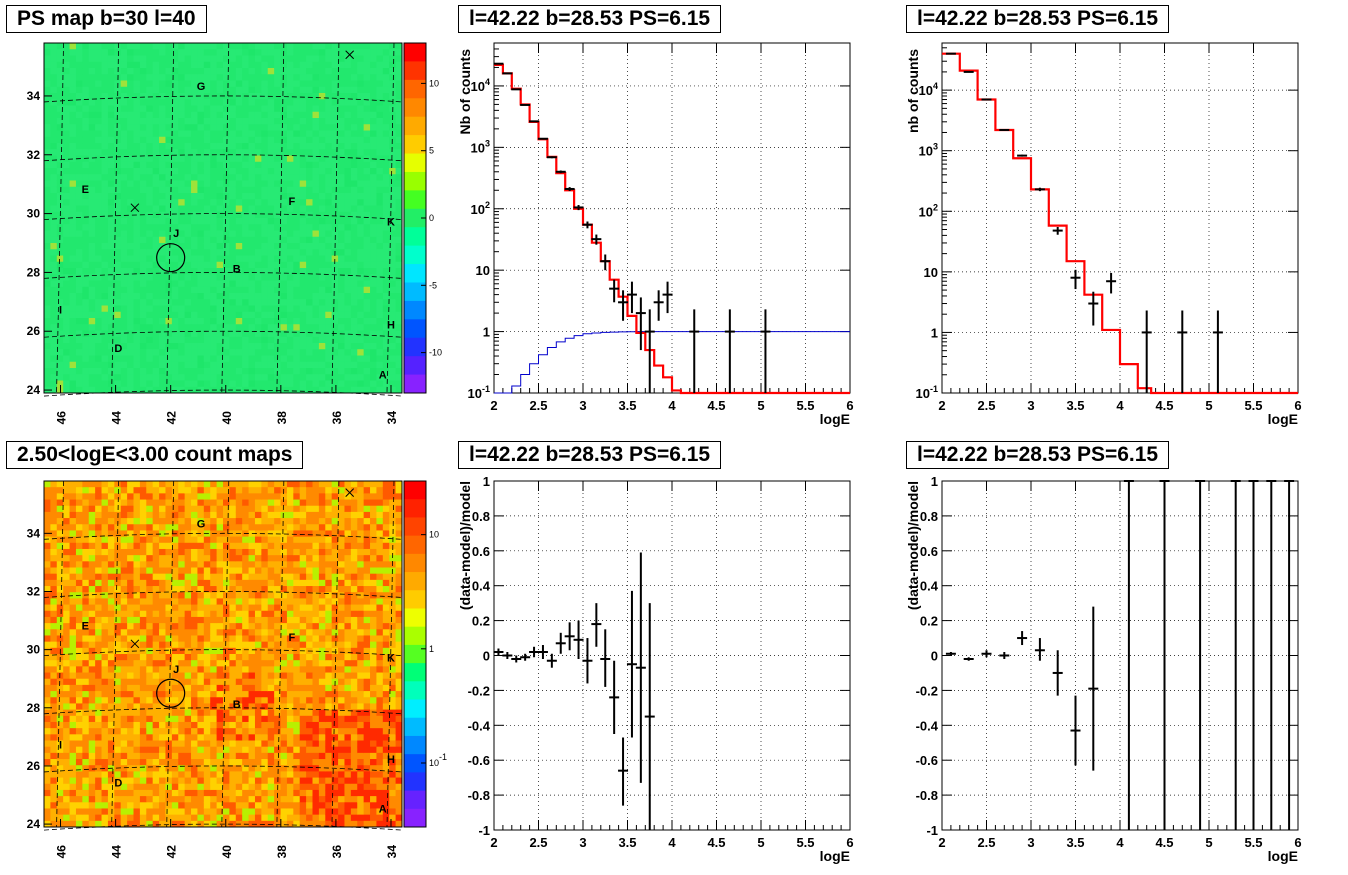 The image size is (1348, 875). I want to click on x-tick-label: 38, so click(282, 852).